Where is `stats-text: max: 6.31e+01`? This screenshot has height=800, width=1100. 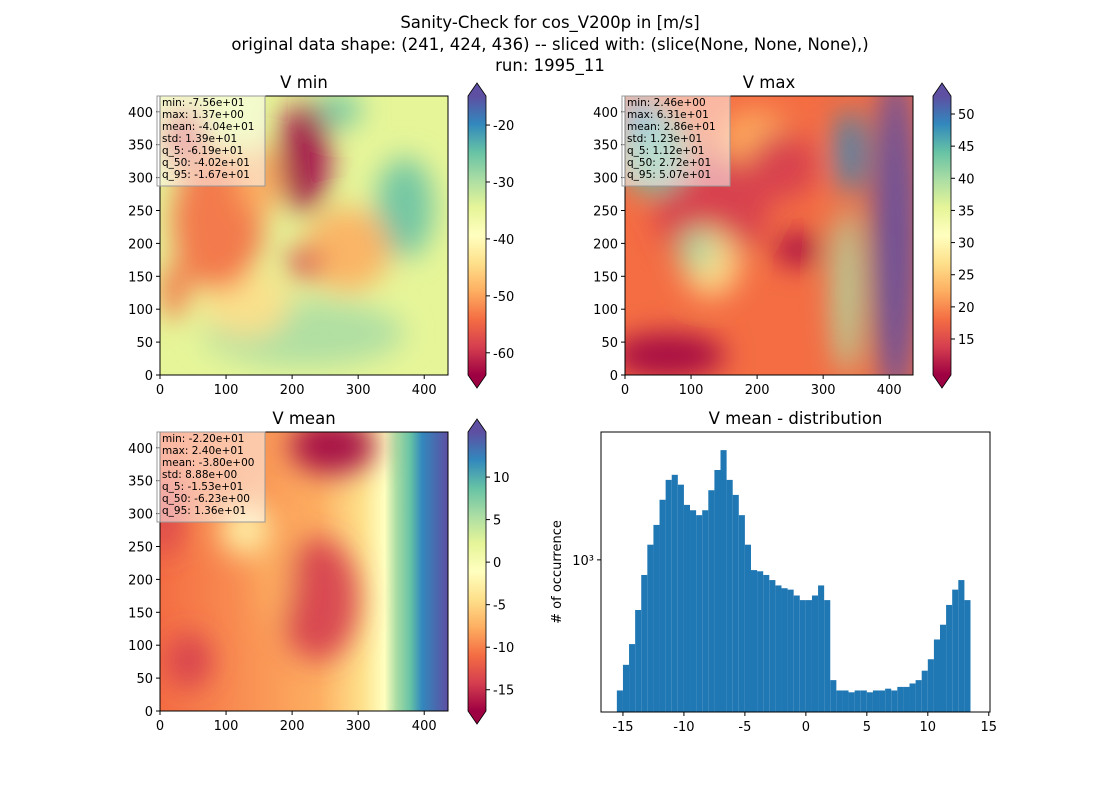 stats-text: max: 6.31e+01 is located at coordinates (668, 115).